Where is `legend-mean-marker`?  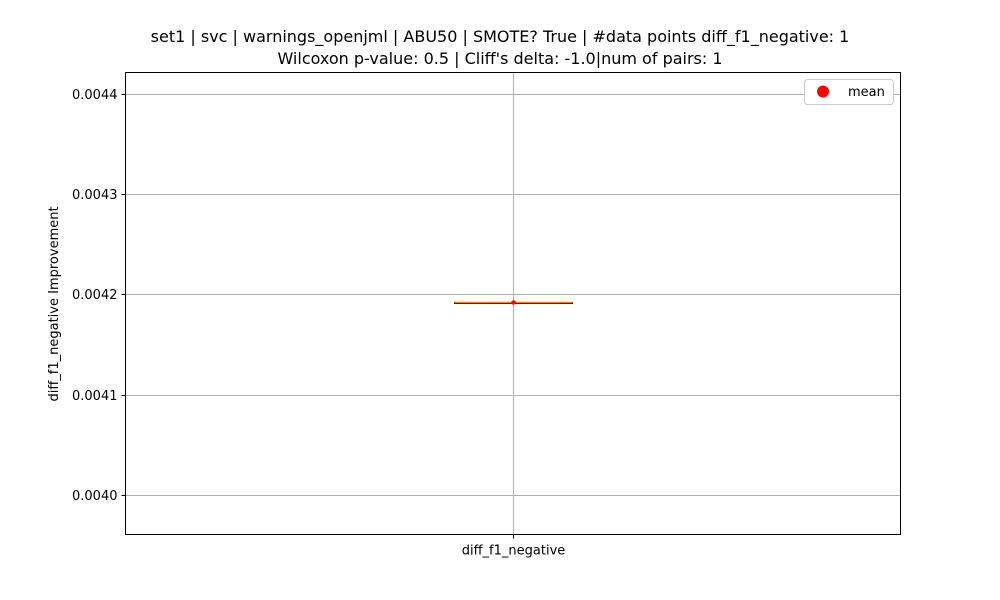
legend-mean-marker is located at coordinates (823, 91).